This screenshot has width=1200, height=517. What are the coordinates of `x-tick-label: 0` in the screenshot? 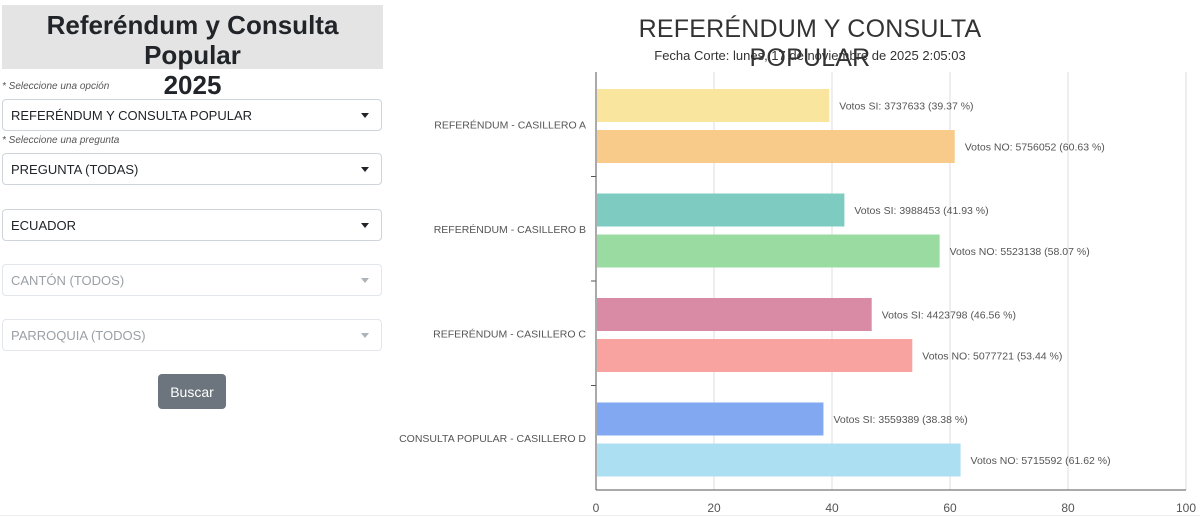 It's located at (596, 508).